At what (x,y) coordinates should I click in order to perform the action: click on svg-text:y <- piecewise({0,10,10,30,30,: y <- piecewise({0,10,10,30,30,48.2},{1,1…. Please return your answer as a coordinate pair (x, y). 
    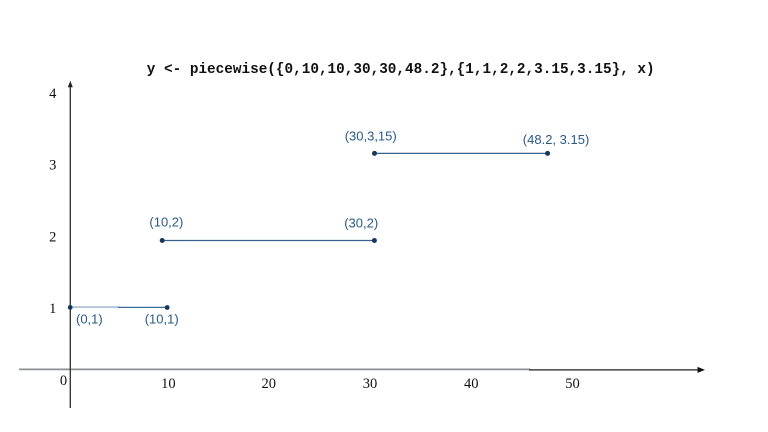
    Looking at the image, I should click on (401, 70).